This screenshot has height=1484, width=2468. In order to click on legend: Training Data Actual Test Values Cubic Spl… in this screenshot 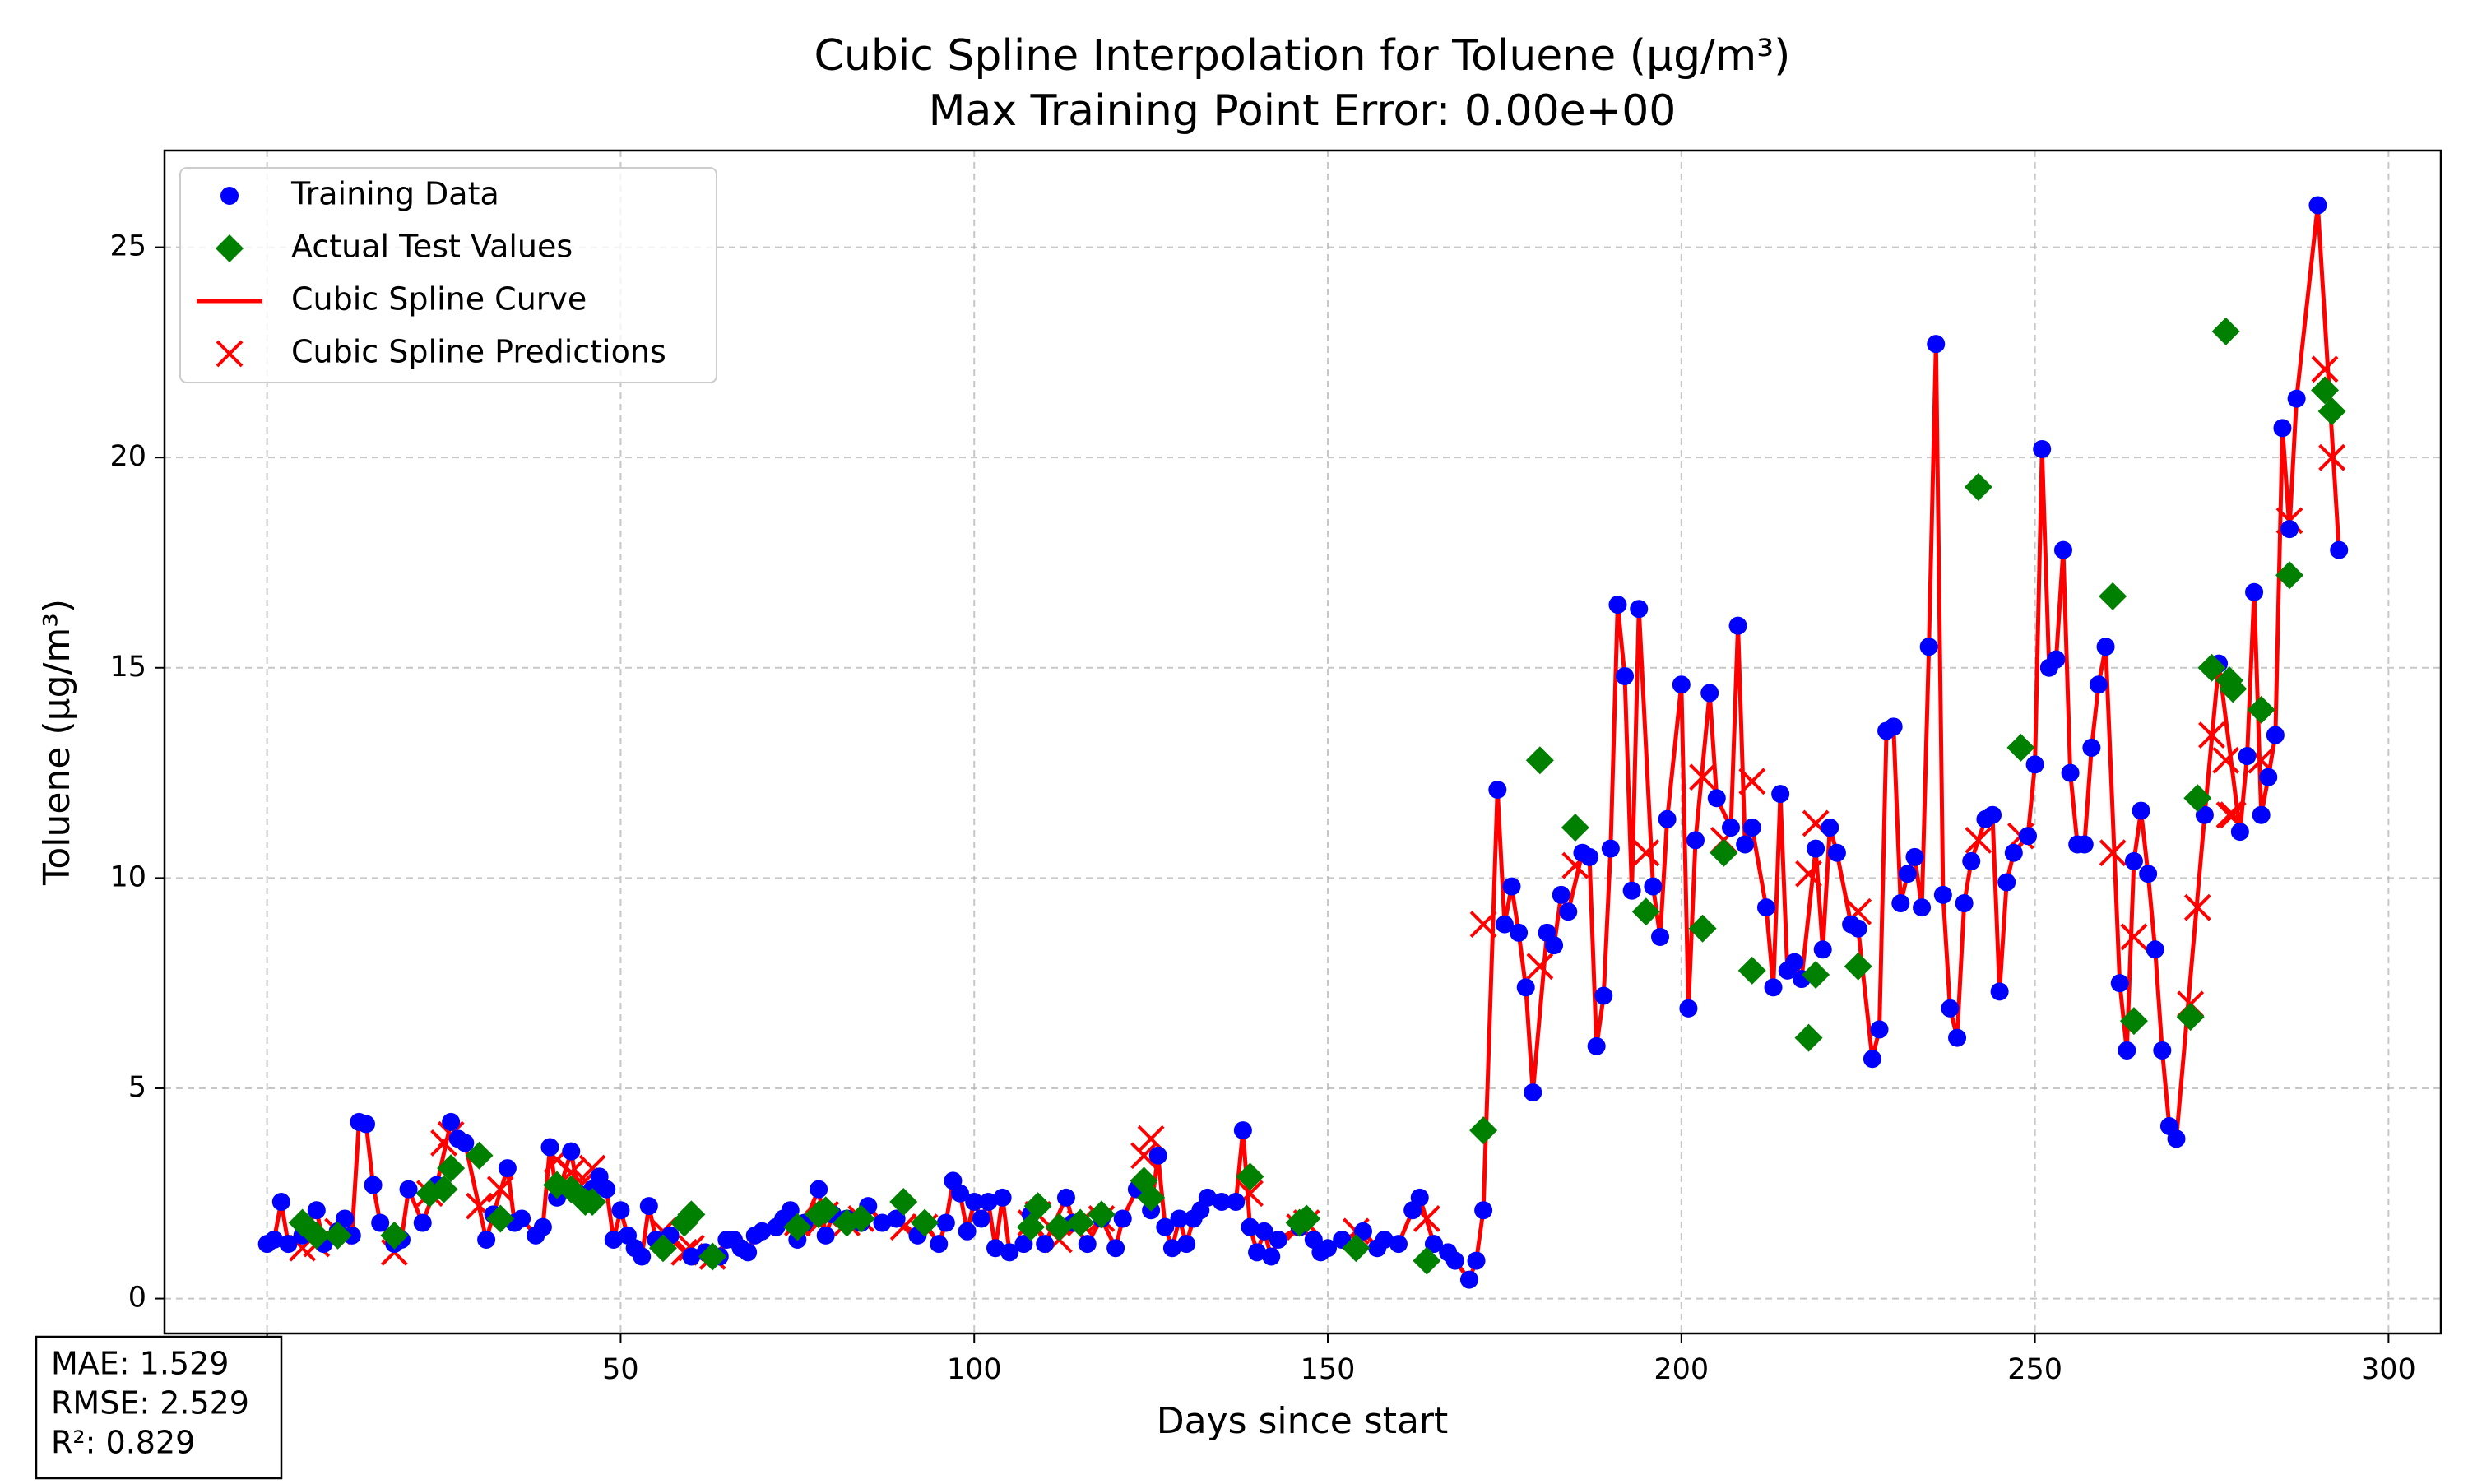, I will do `click(448, 275)`.